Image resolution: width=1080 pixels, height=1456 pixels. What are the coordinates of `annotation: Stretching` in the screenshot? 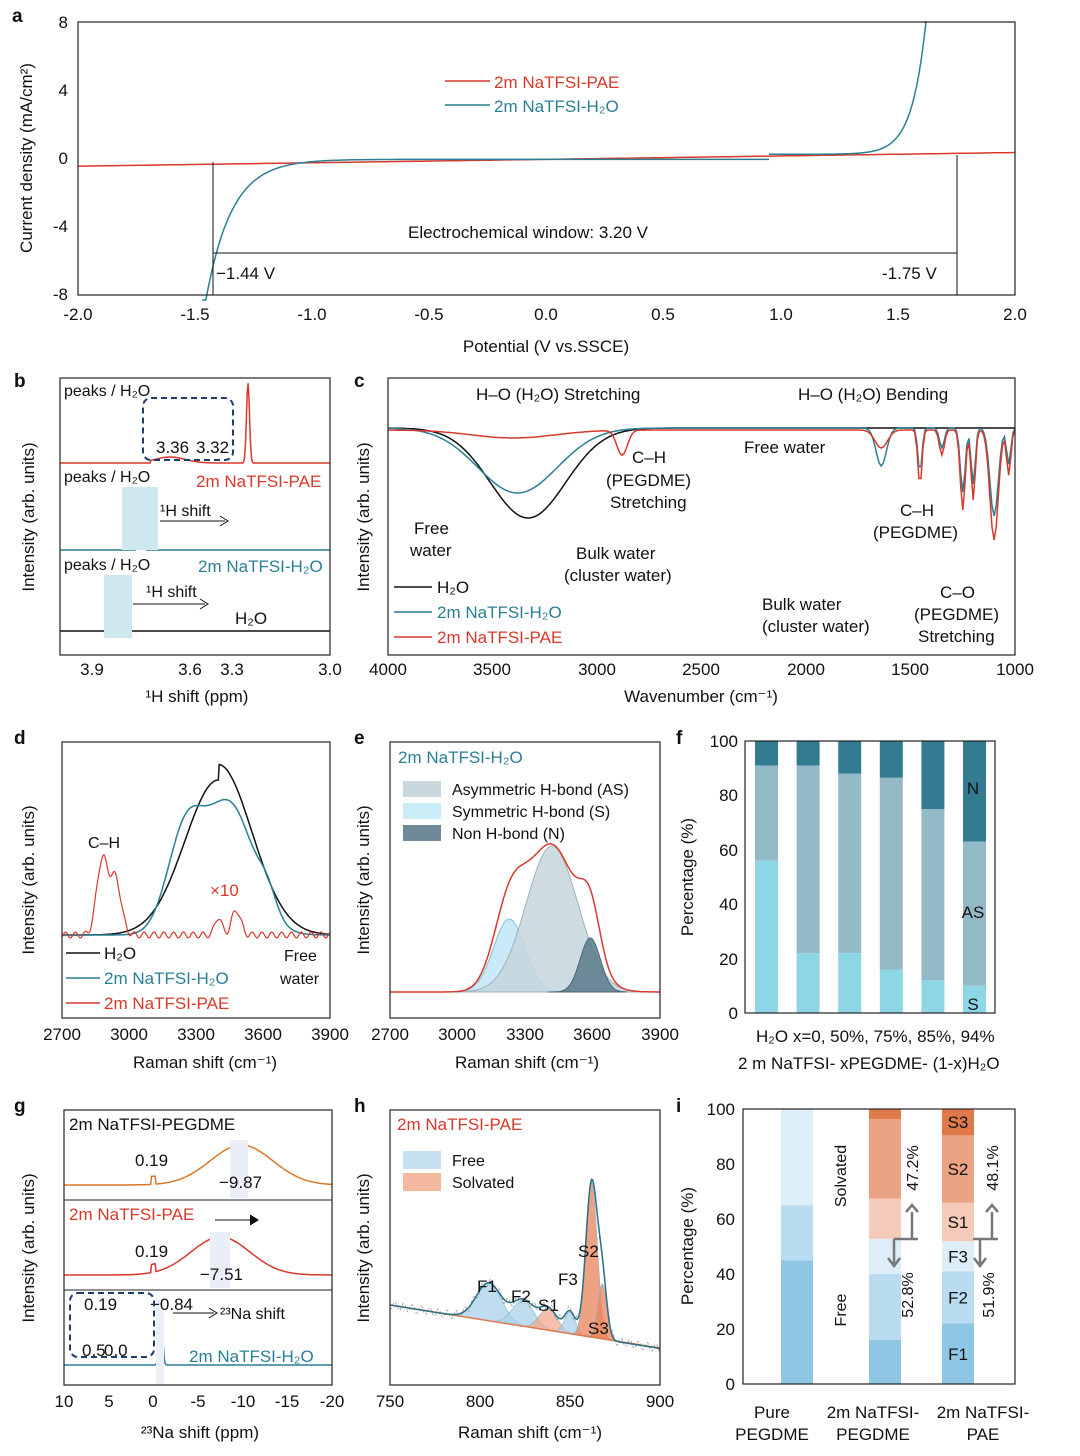 It's located at (648, 502).